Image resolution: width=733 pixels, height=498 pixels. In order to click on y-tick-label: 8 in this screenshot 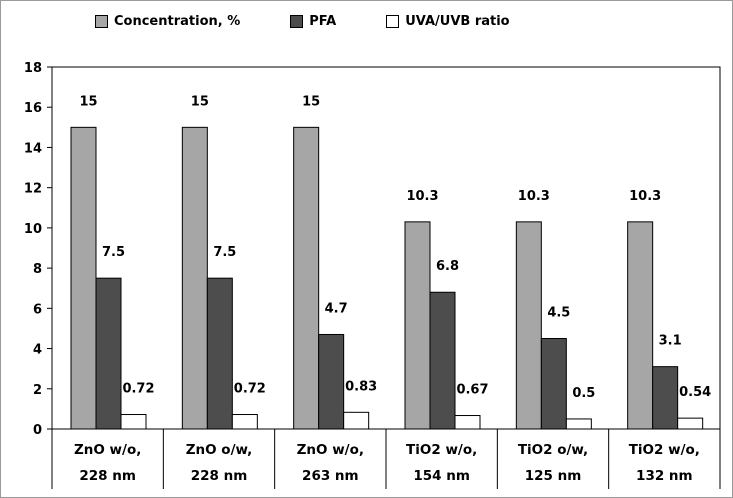, I will do `click(37, 269)`.